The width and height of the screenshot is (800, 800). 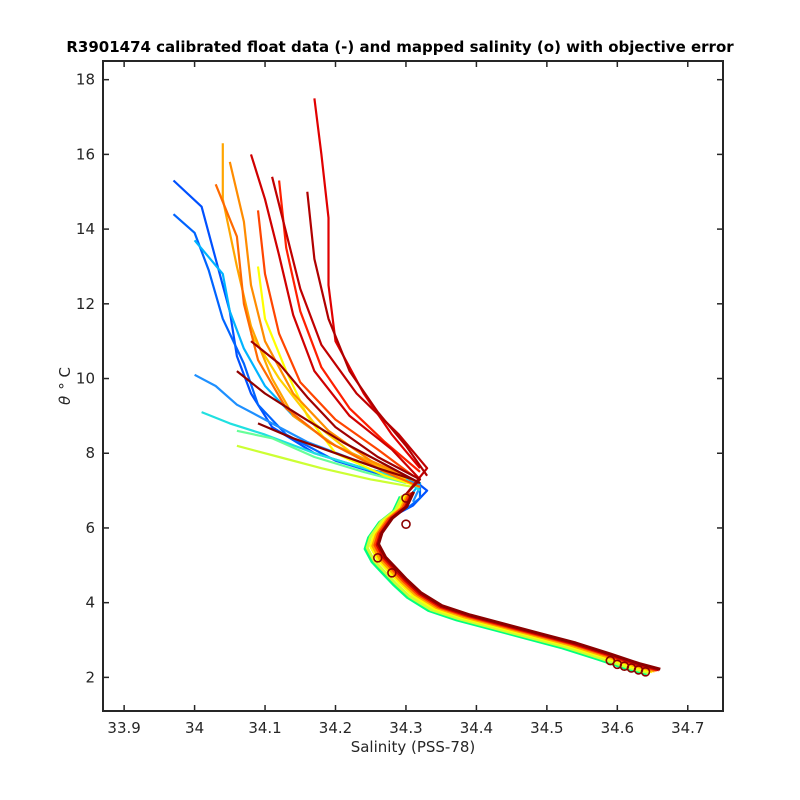 I want to click on x-tick-label: 34, so click(x=194, y=728).